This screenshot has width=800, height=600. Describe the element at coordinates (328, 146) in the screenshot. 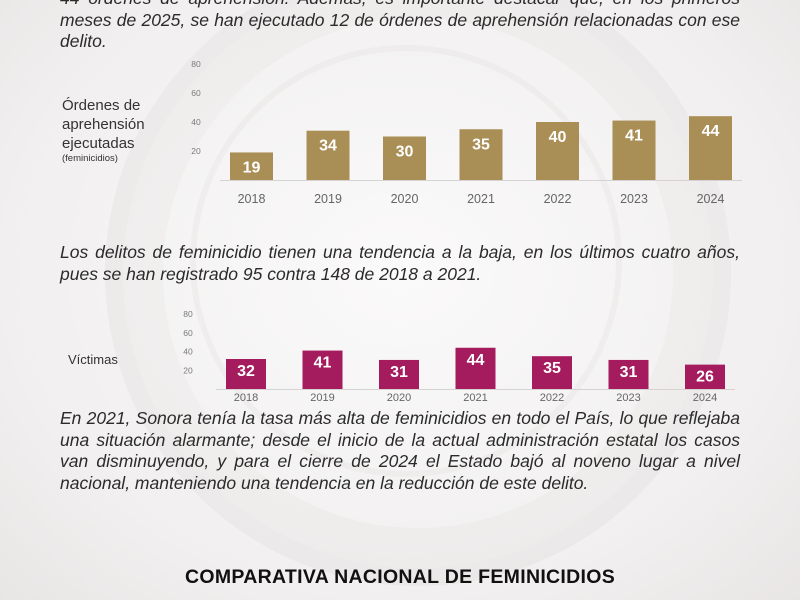

I see `orders-data-label: 34` at that location.